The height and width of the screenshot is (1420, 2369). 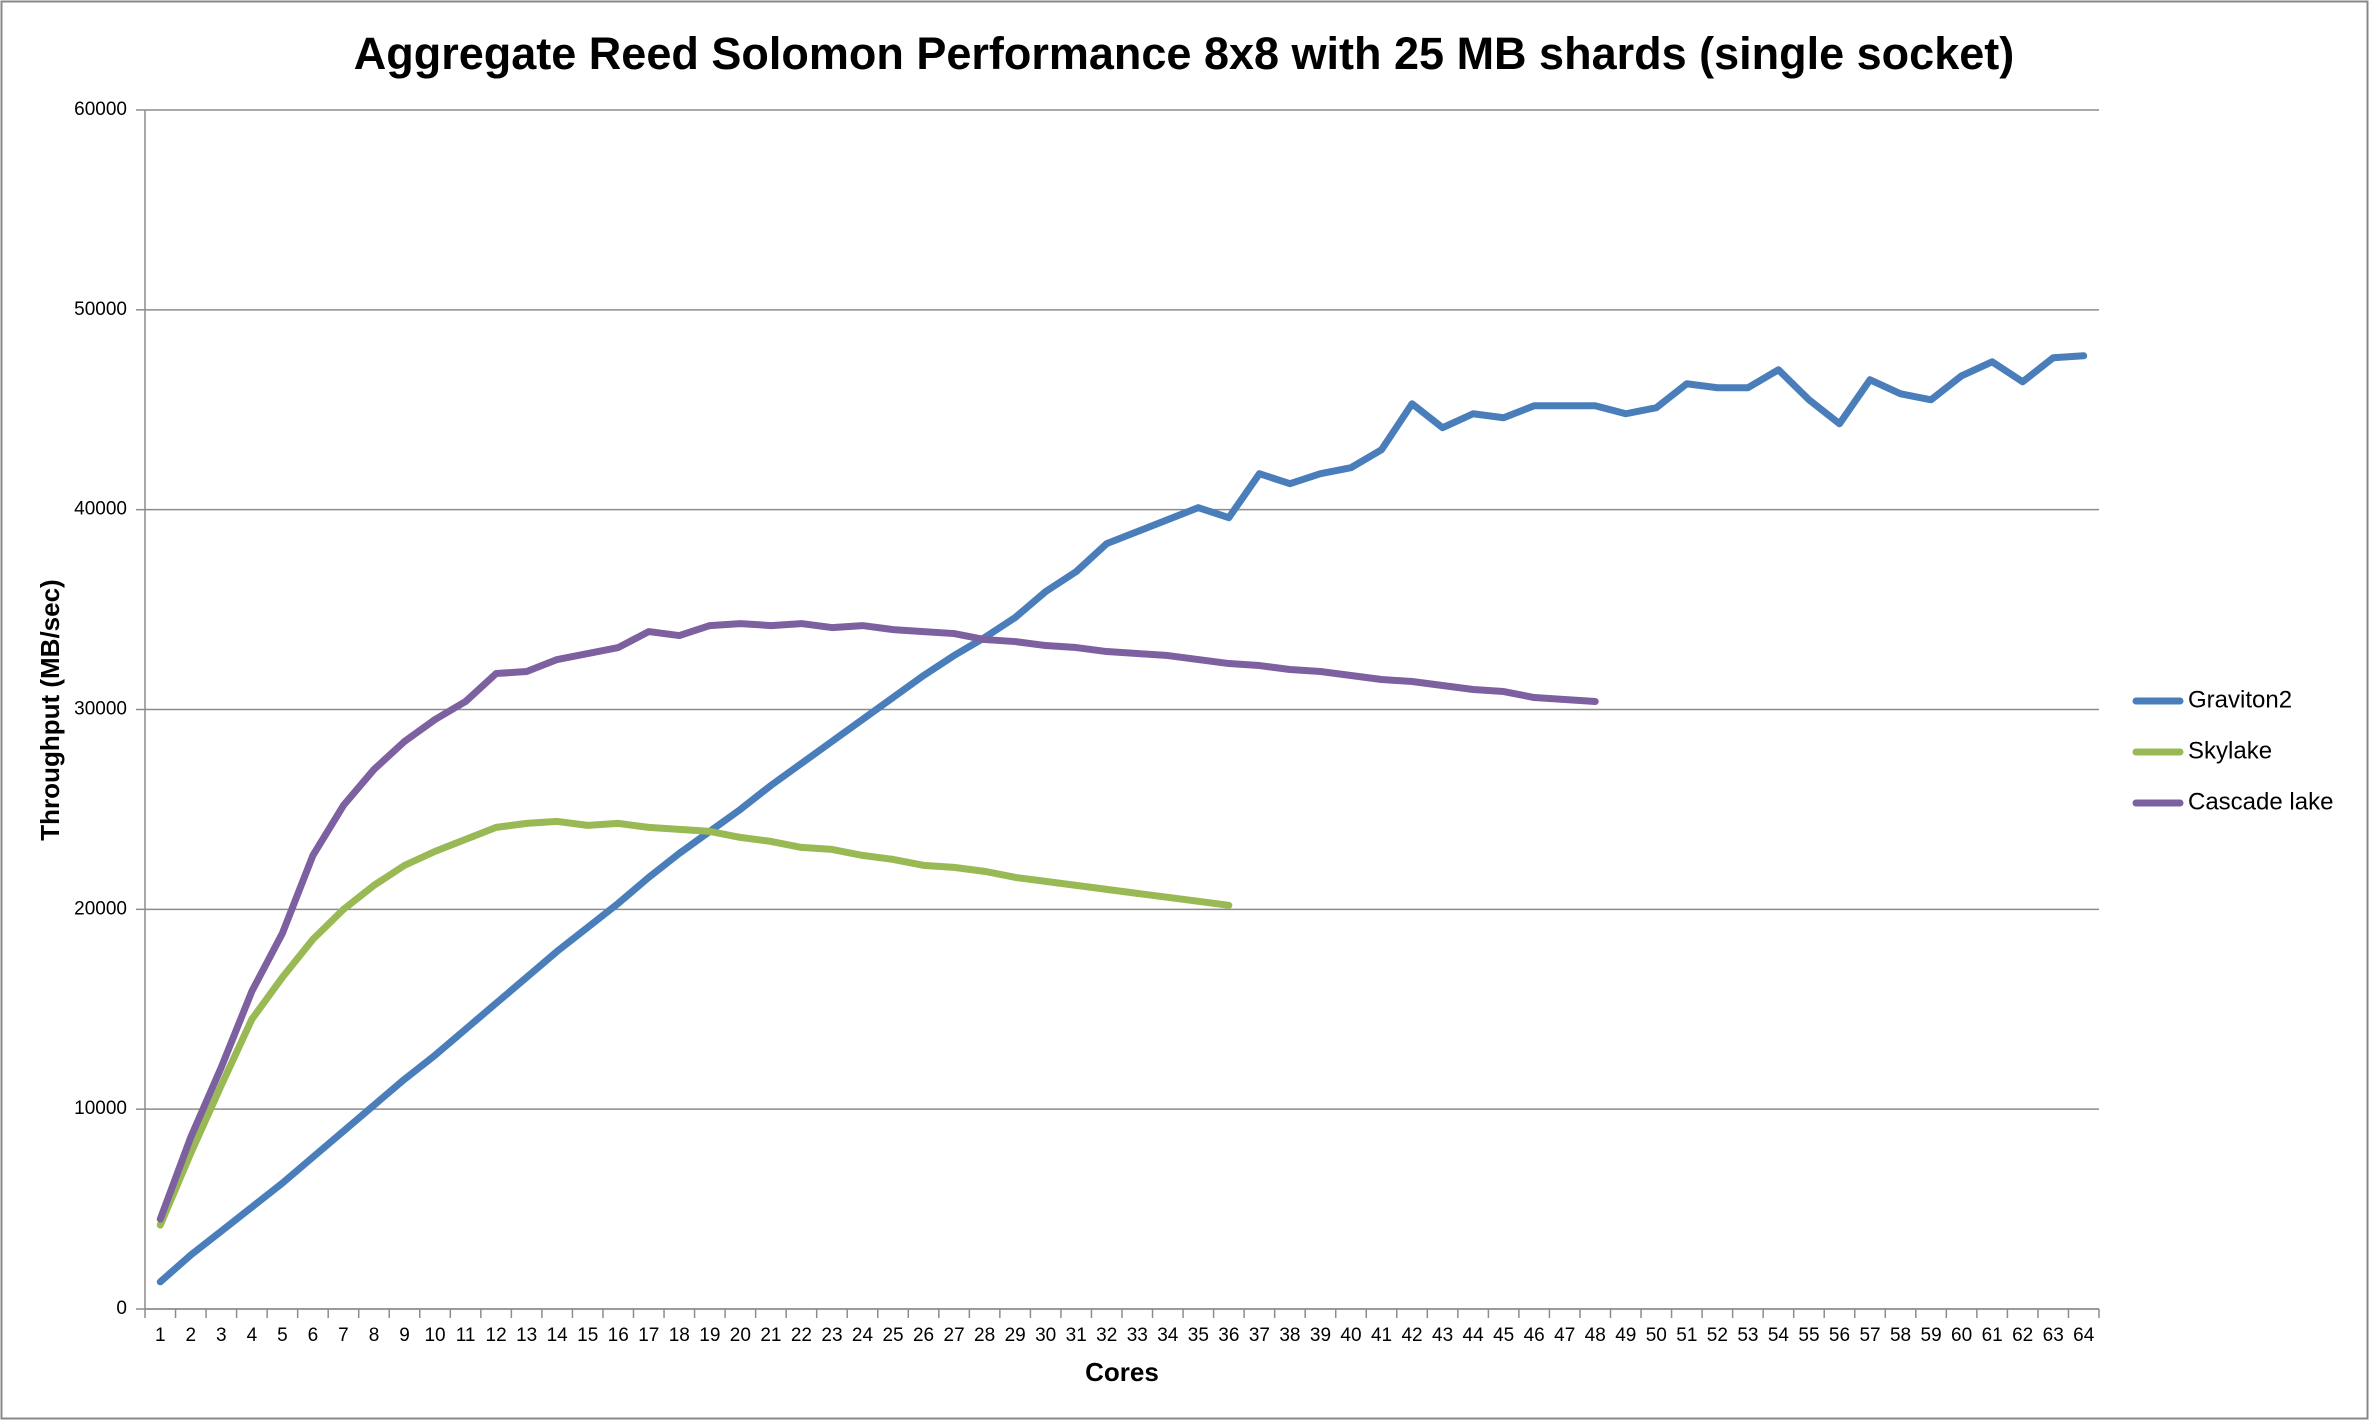 What do you see at coordinates (1869, 1335) in the screenshot?
I see `x-tick-label: 57` at bounding box center [1869, 1335].